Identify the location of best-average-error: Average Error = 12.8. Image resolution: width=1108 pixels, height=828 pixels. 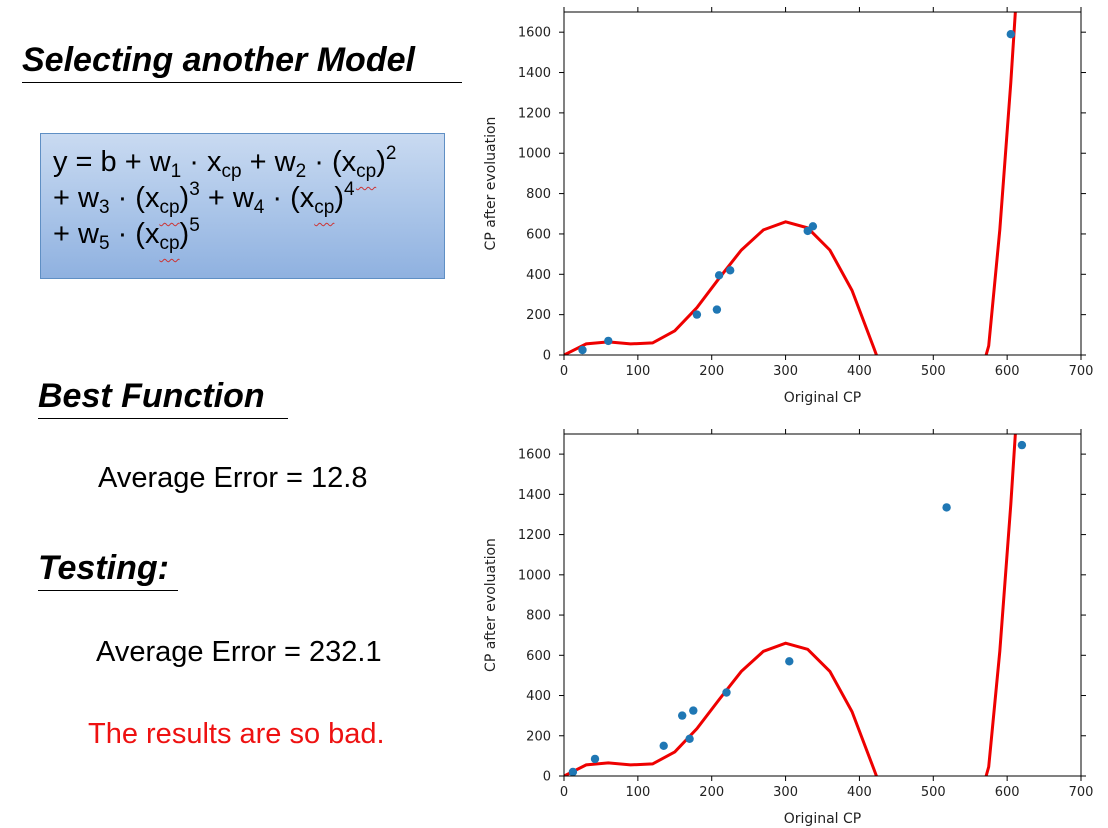
(233, 478).